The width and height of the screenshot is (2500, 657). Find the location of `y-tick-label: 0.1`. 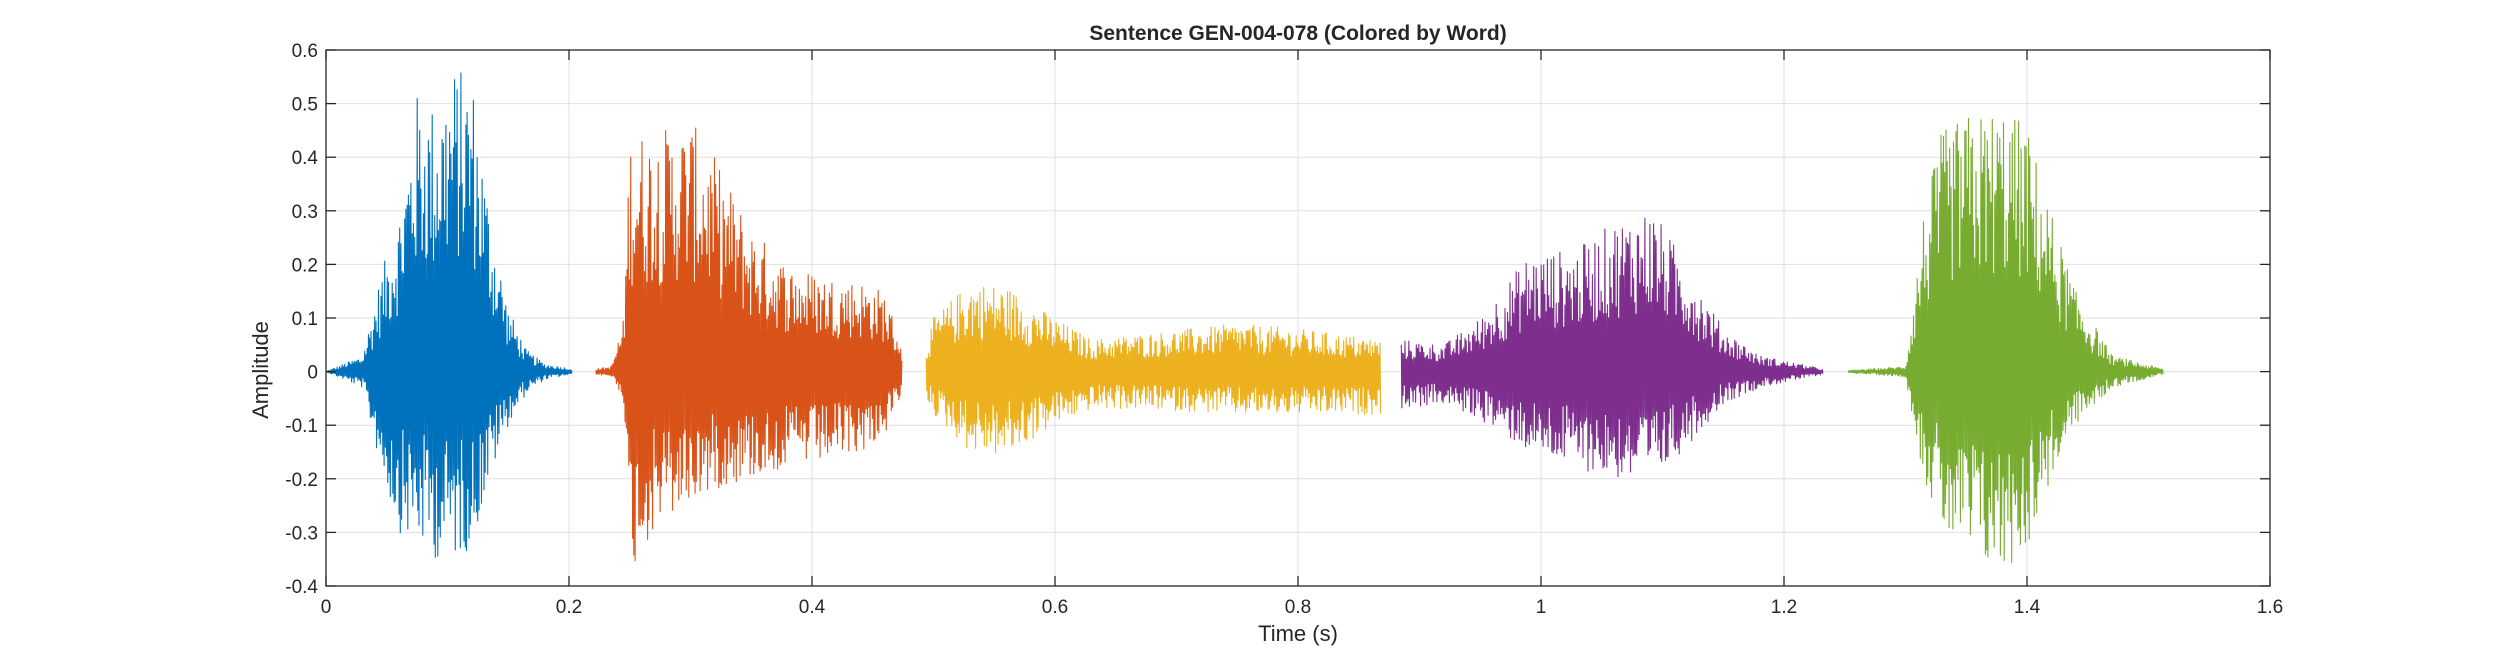

y-tick-label: 0.1 is located at coordinates (305, 319).